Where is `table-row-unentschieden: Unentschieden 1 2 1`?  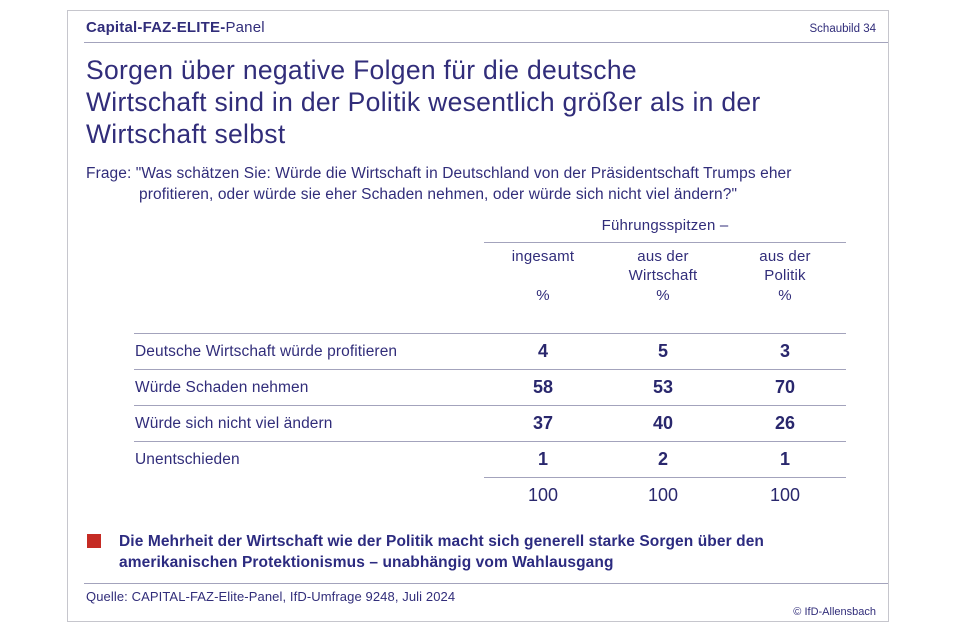 table-row-unentschieden: Unentschieden 1 2 1 is located at coordinates (490, 459).